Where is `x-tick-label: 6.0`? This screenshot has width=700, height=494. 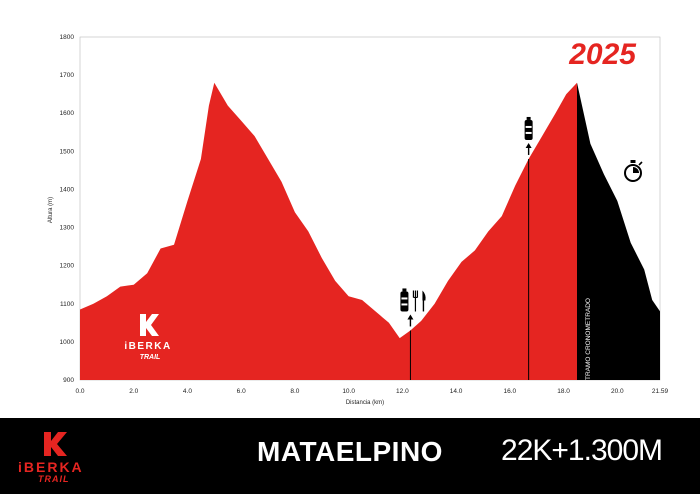
x-tick-label: 6.0 is located at coordinates (241, 391).